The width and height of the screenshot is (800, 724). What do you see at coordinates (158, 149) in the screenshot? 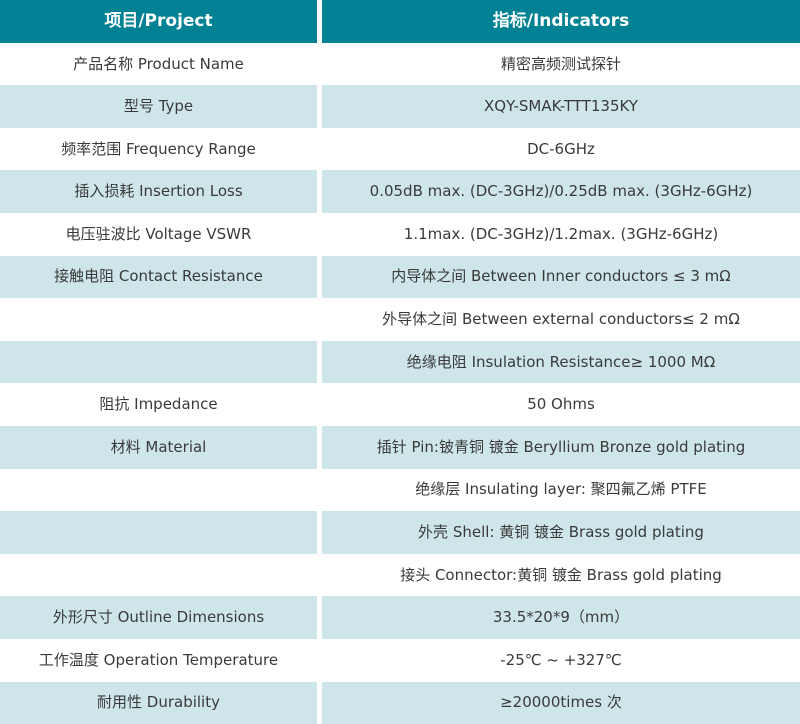
I see `project-cell: 频率范围 Frequency Range` at bounding box center [158, 149].